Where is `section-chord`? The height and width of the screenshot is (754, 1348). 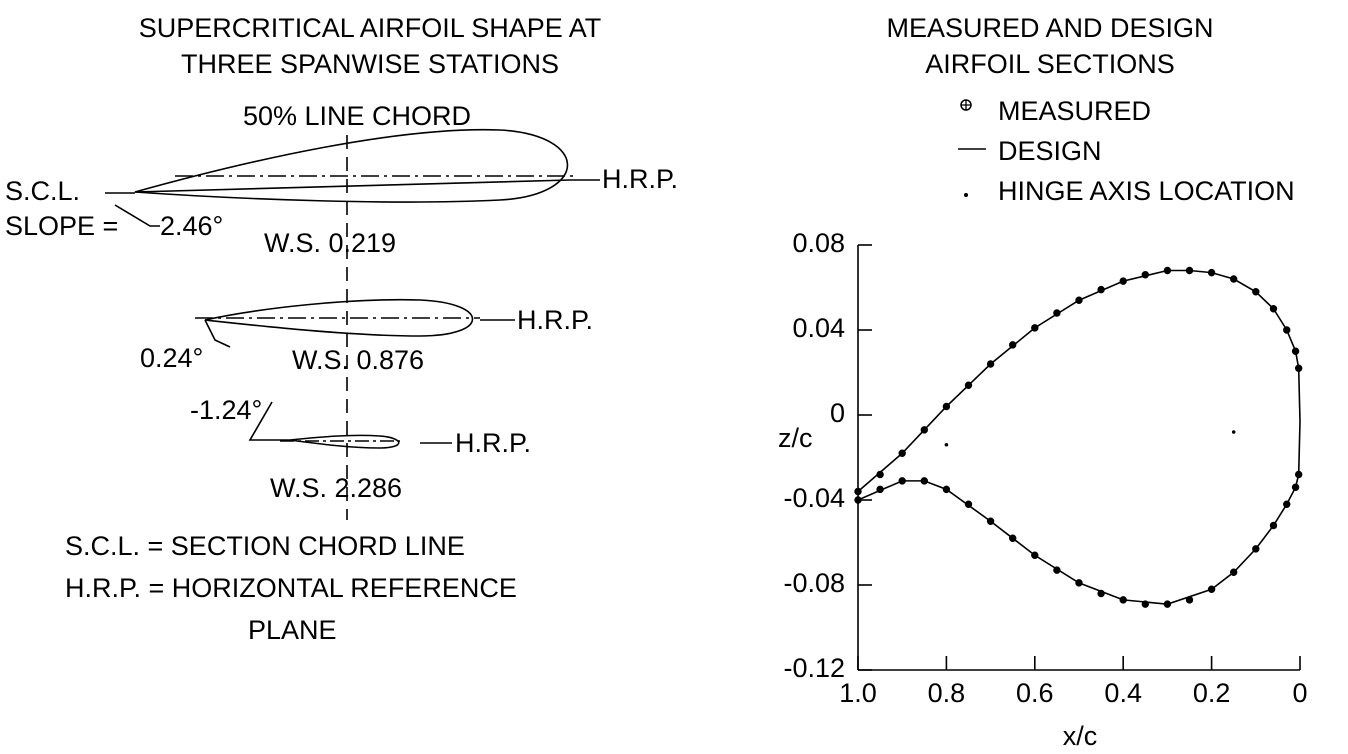
section-chord is located at coordinates (352, 186).